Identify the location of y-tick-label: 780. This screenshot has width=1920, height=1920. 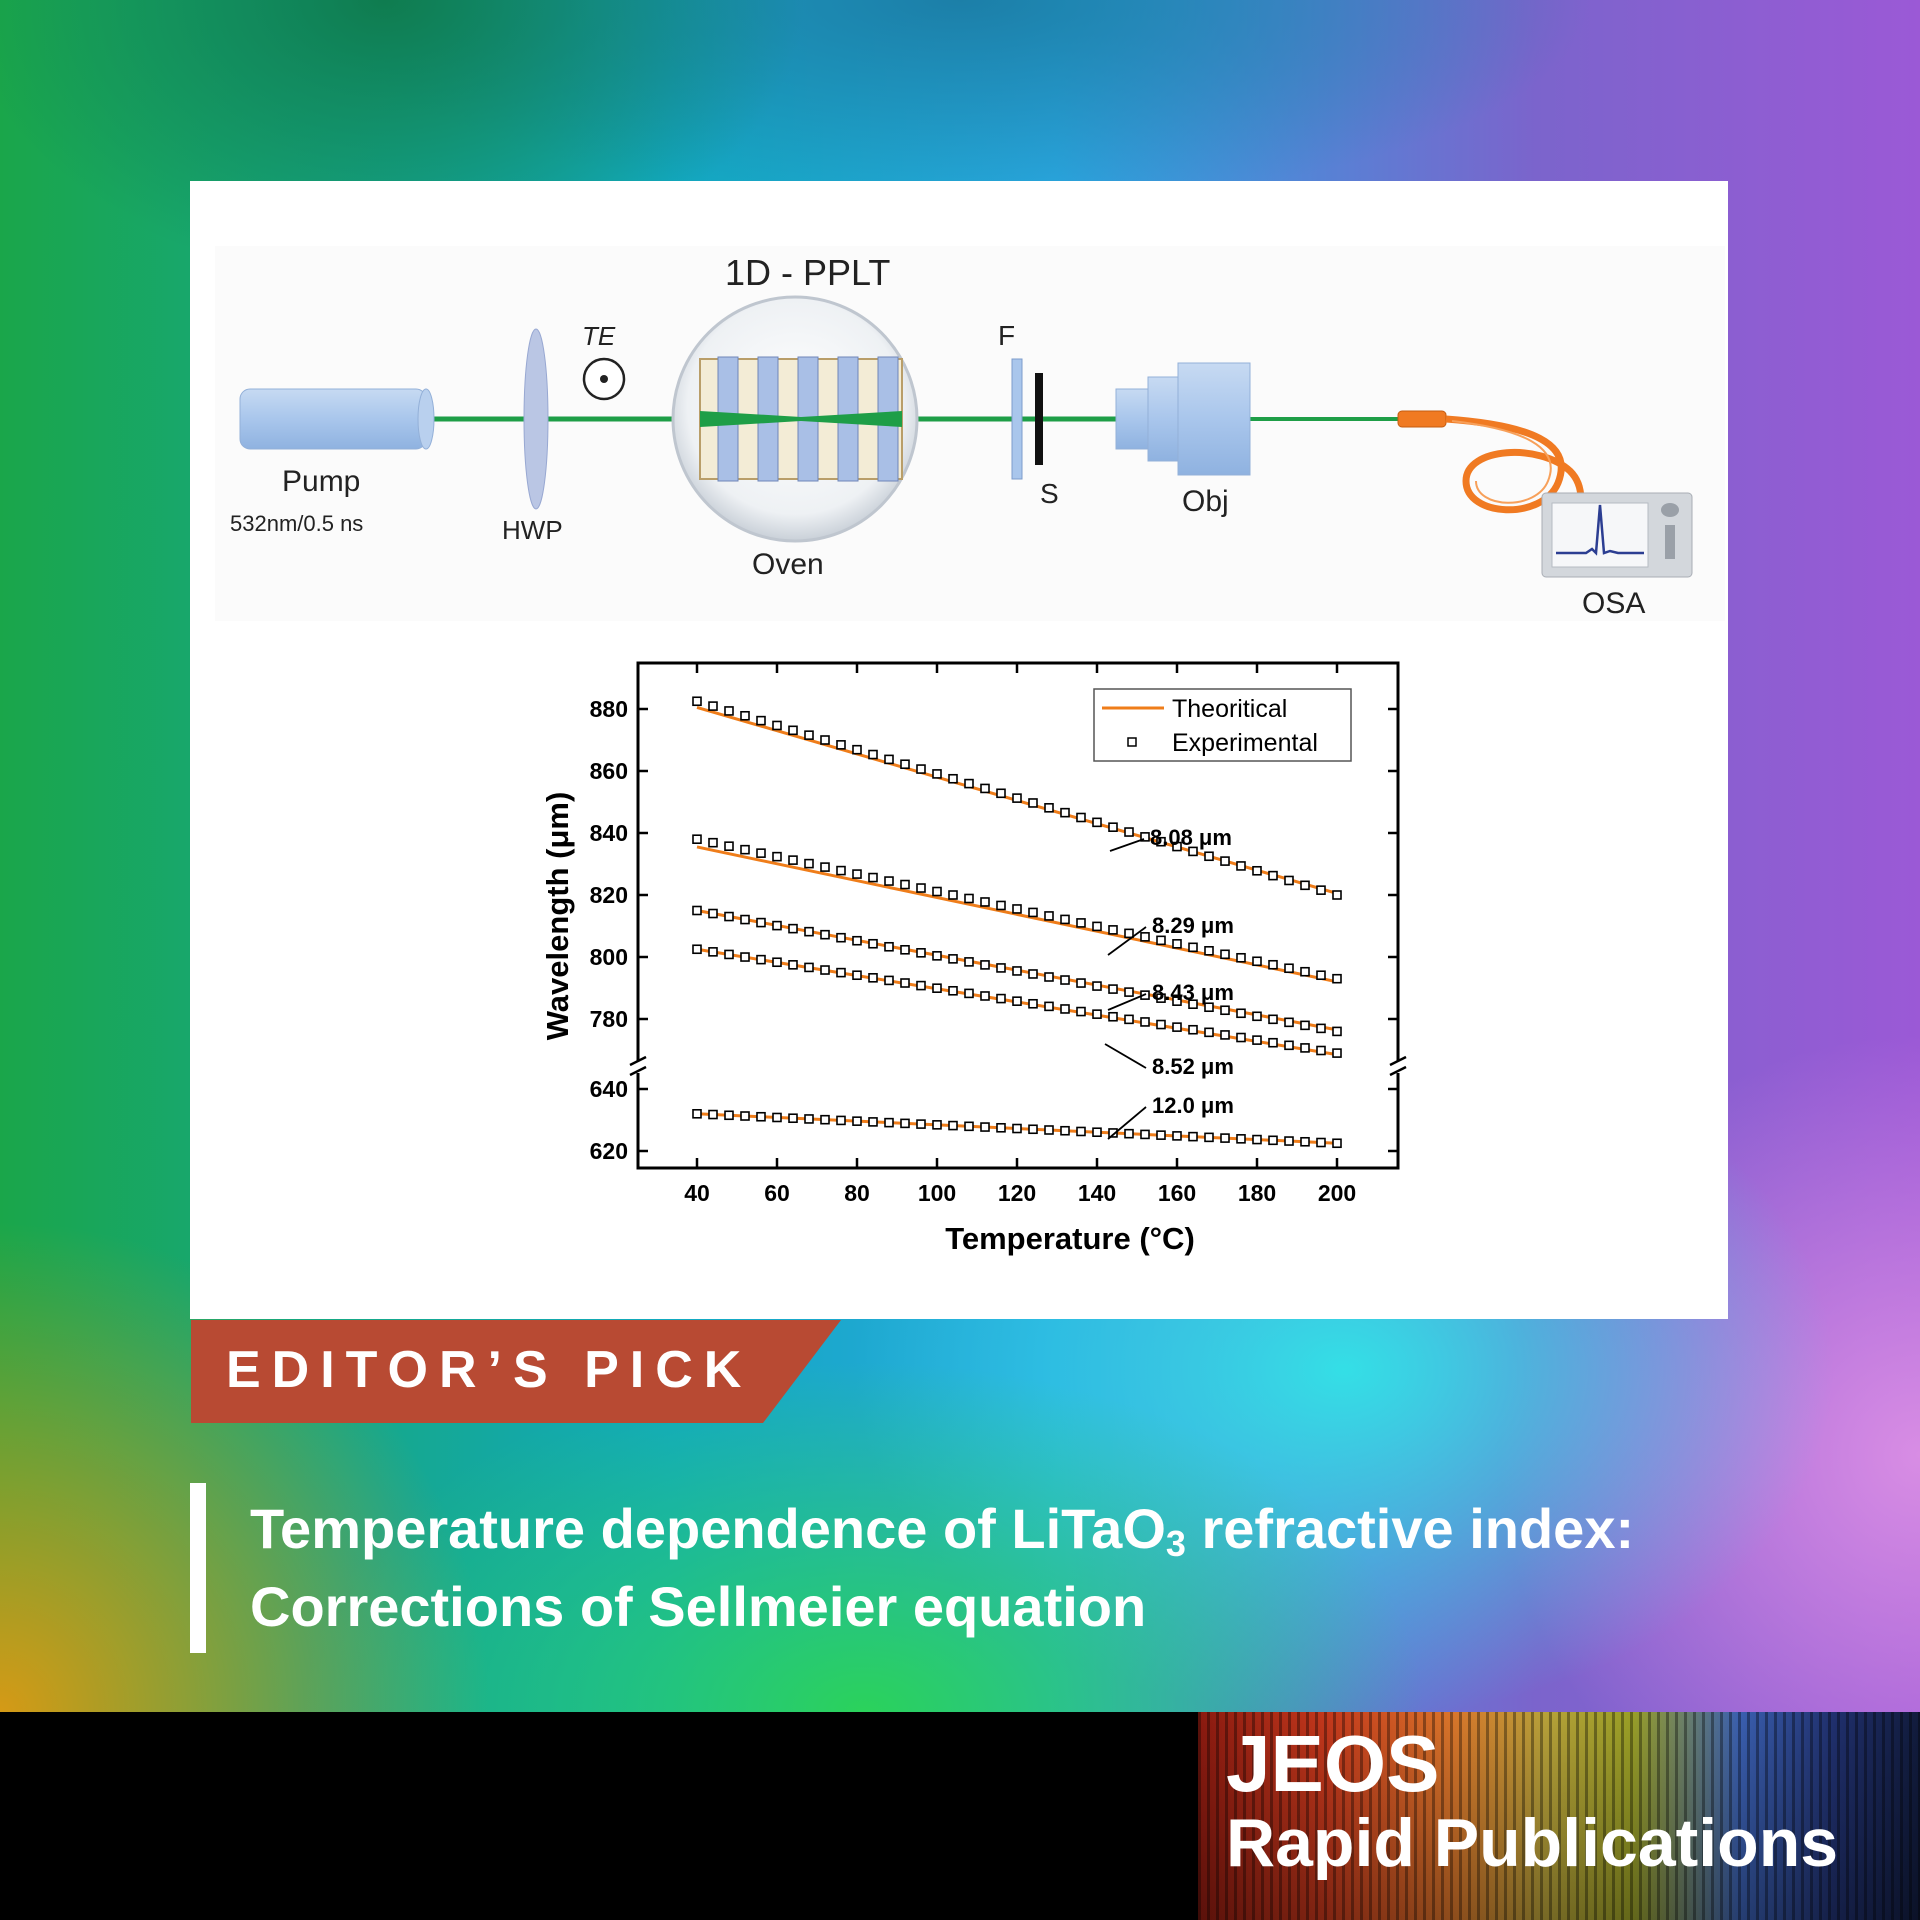
(609, 1019).